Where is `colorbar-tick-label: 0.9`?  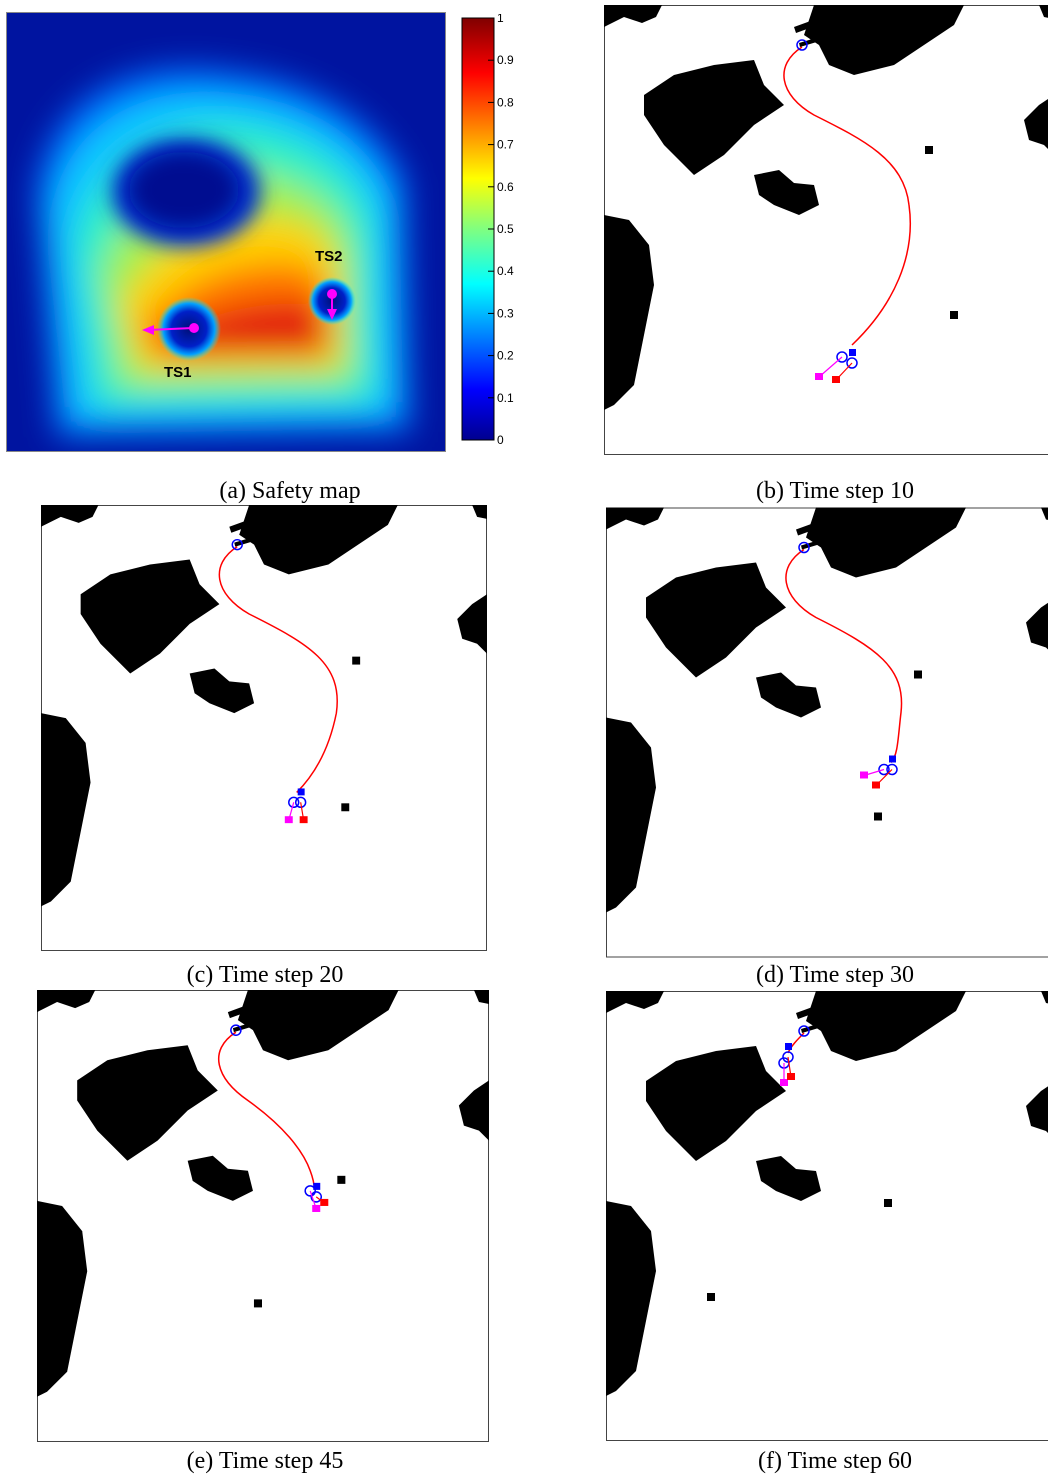 colorbar-tick-label: 0.9 is located at coordinates (505, 60).